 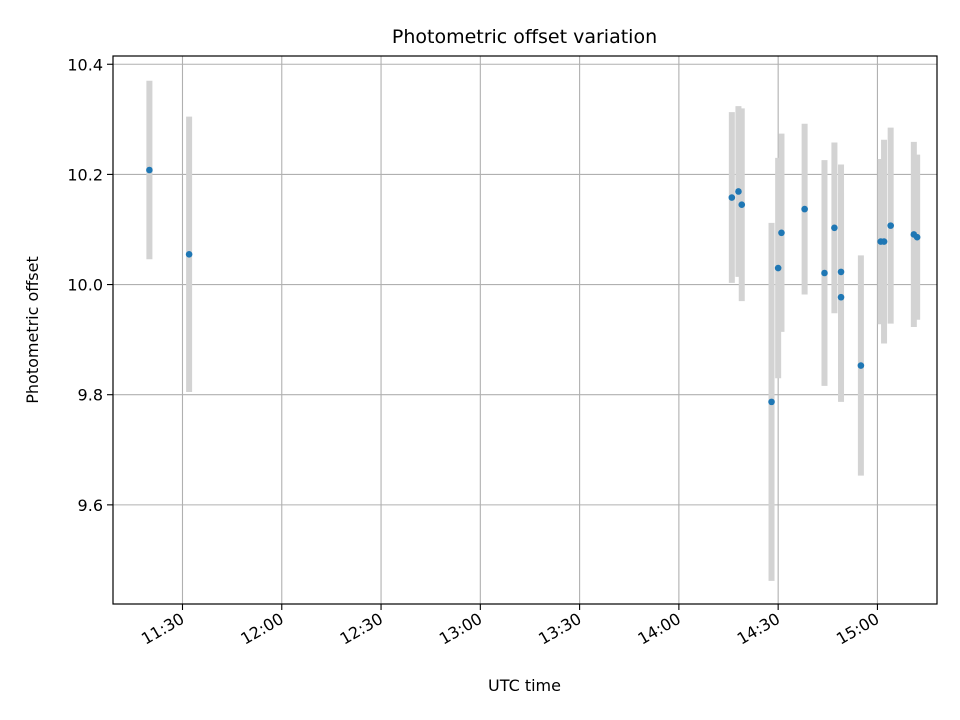 I want to click on y-tick-label: 9.8, so click(x=90, y=395).